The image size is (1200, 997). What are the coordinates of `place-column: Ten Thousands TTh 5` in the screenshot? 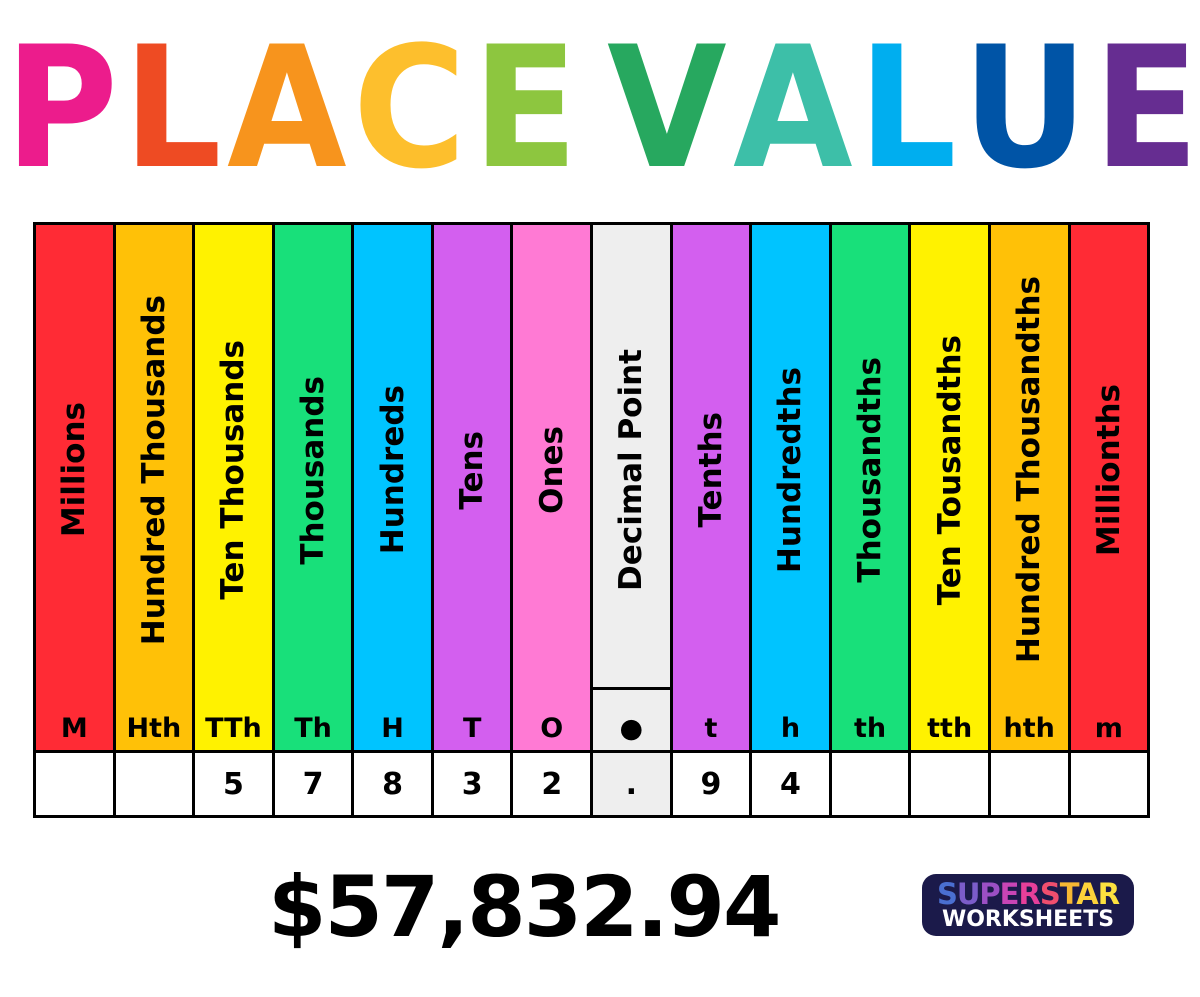 It's located at (233, 520).